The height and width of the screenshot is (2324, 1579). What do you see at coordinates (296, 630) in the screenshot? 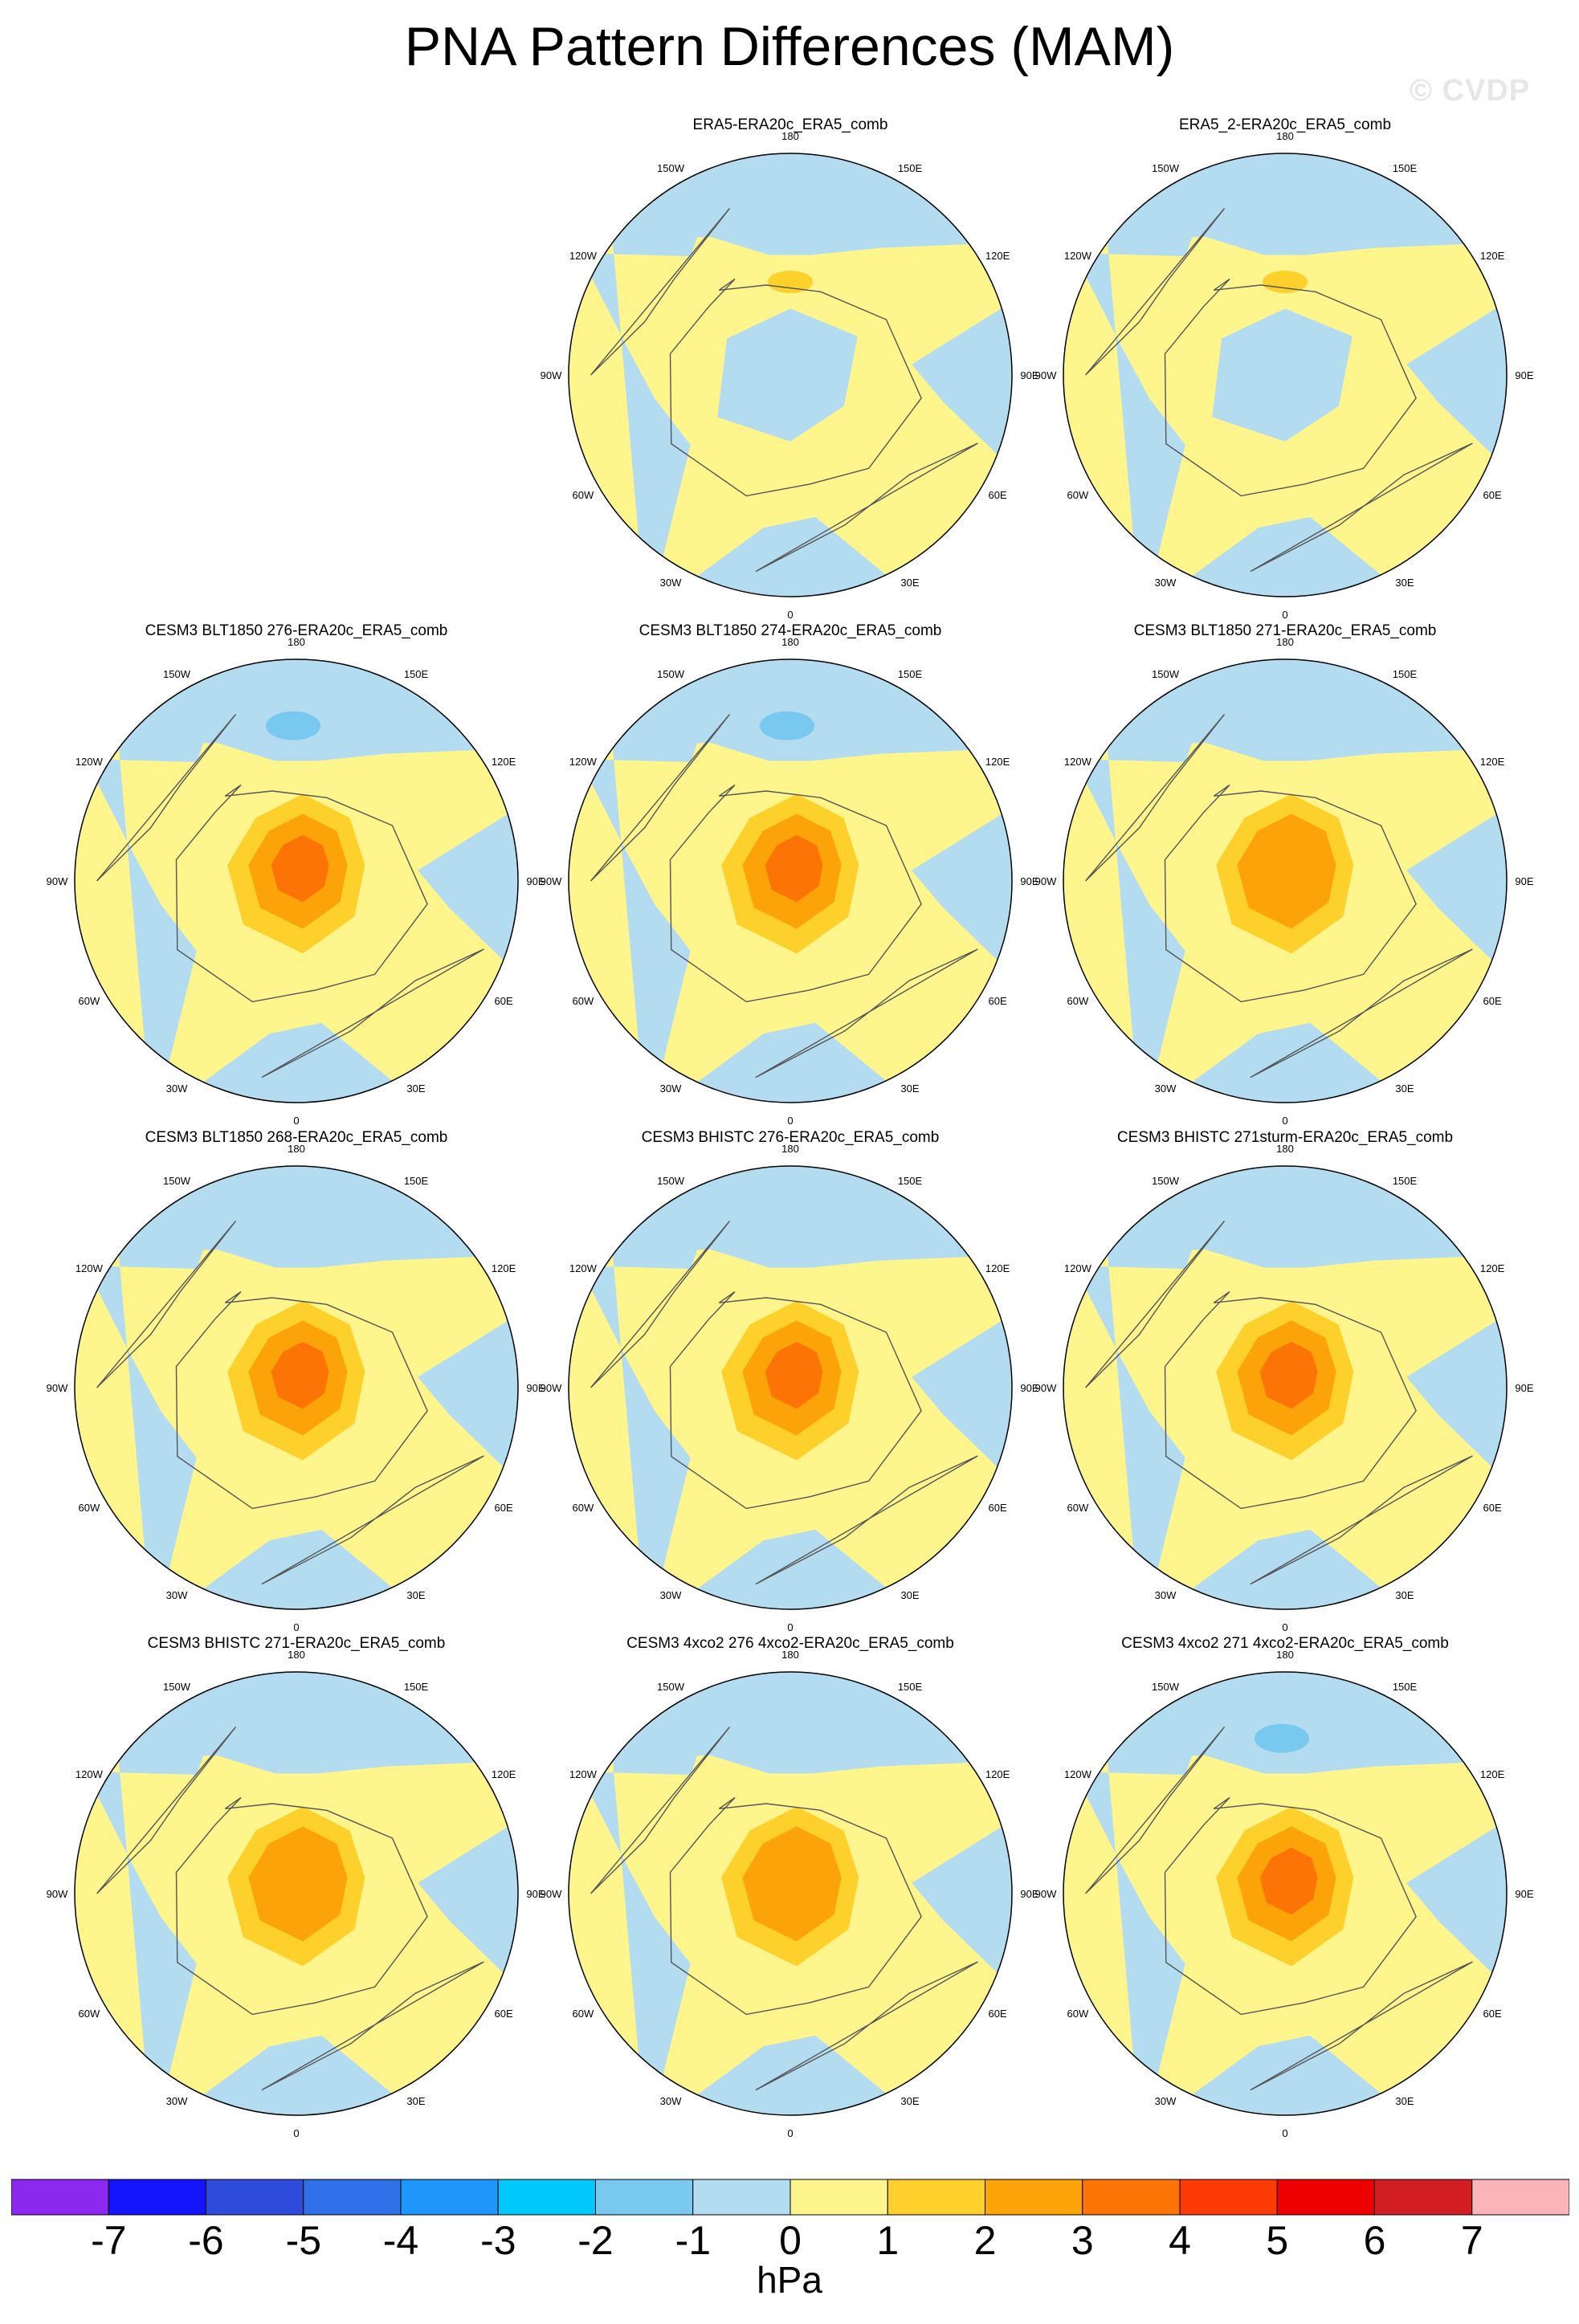
I see `panel-title: CESM3 BLT1850 276-ERA20c_ERA5_comb` at bounding box center [296, 630].